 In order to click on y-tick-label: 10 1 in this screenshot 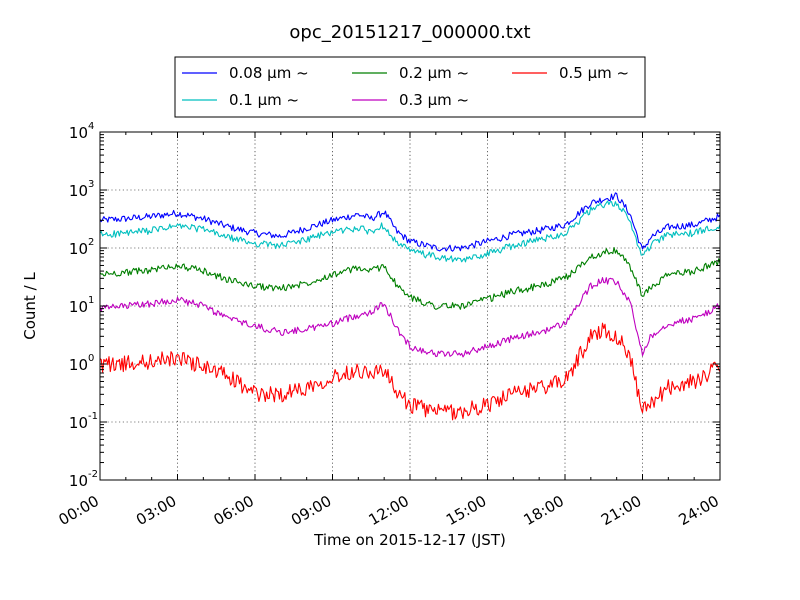, I will do `click(81, 305)`.